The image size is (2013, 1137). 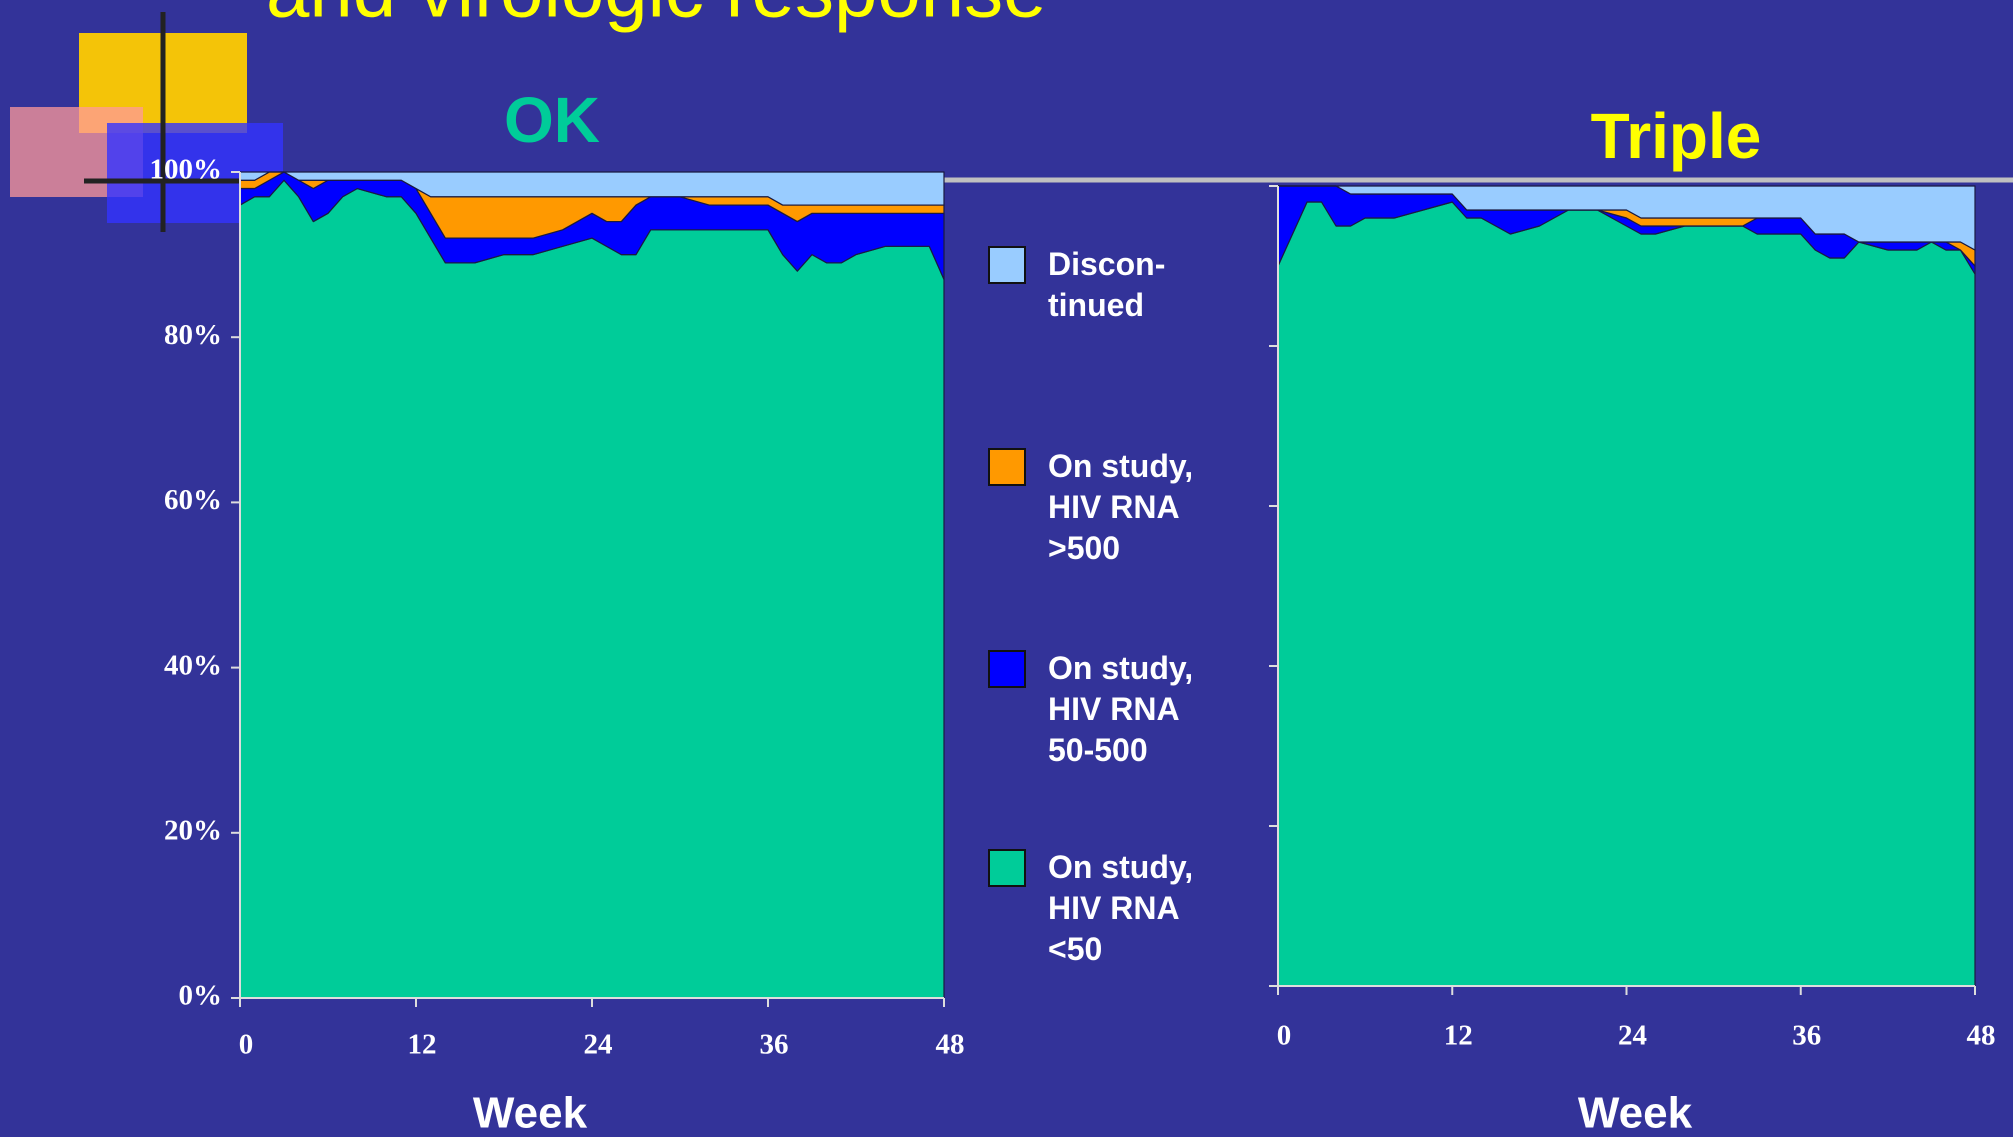 What do you see at coordinates (193, 500) in the screenshot?
I see `y-tick-label: 60%` at bounding box center [193, 500].